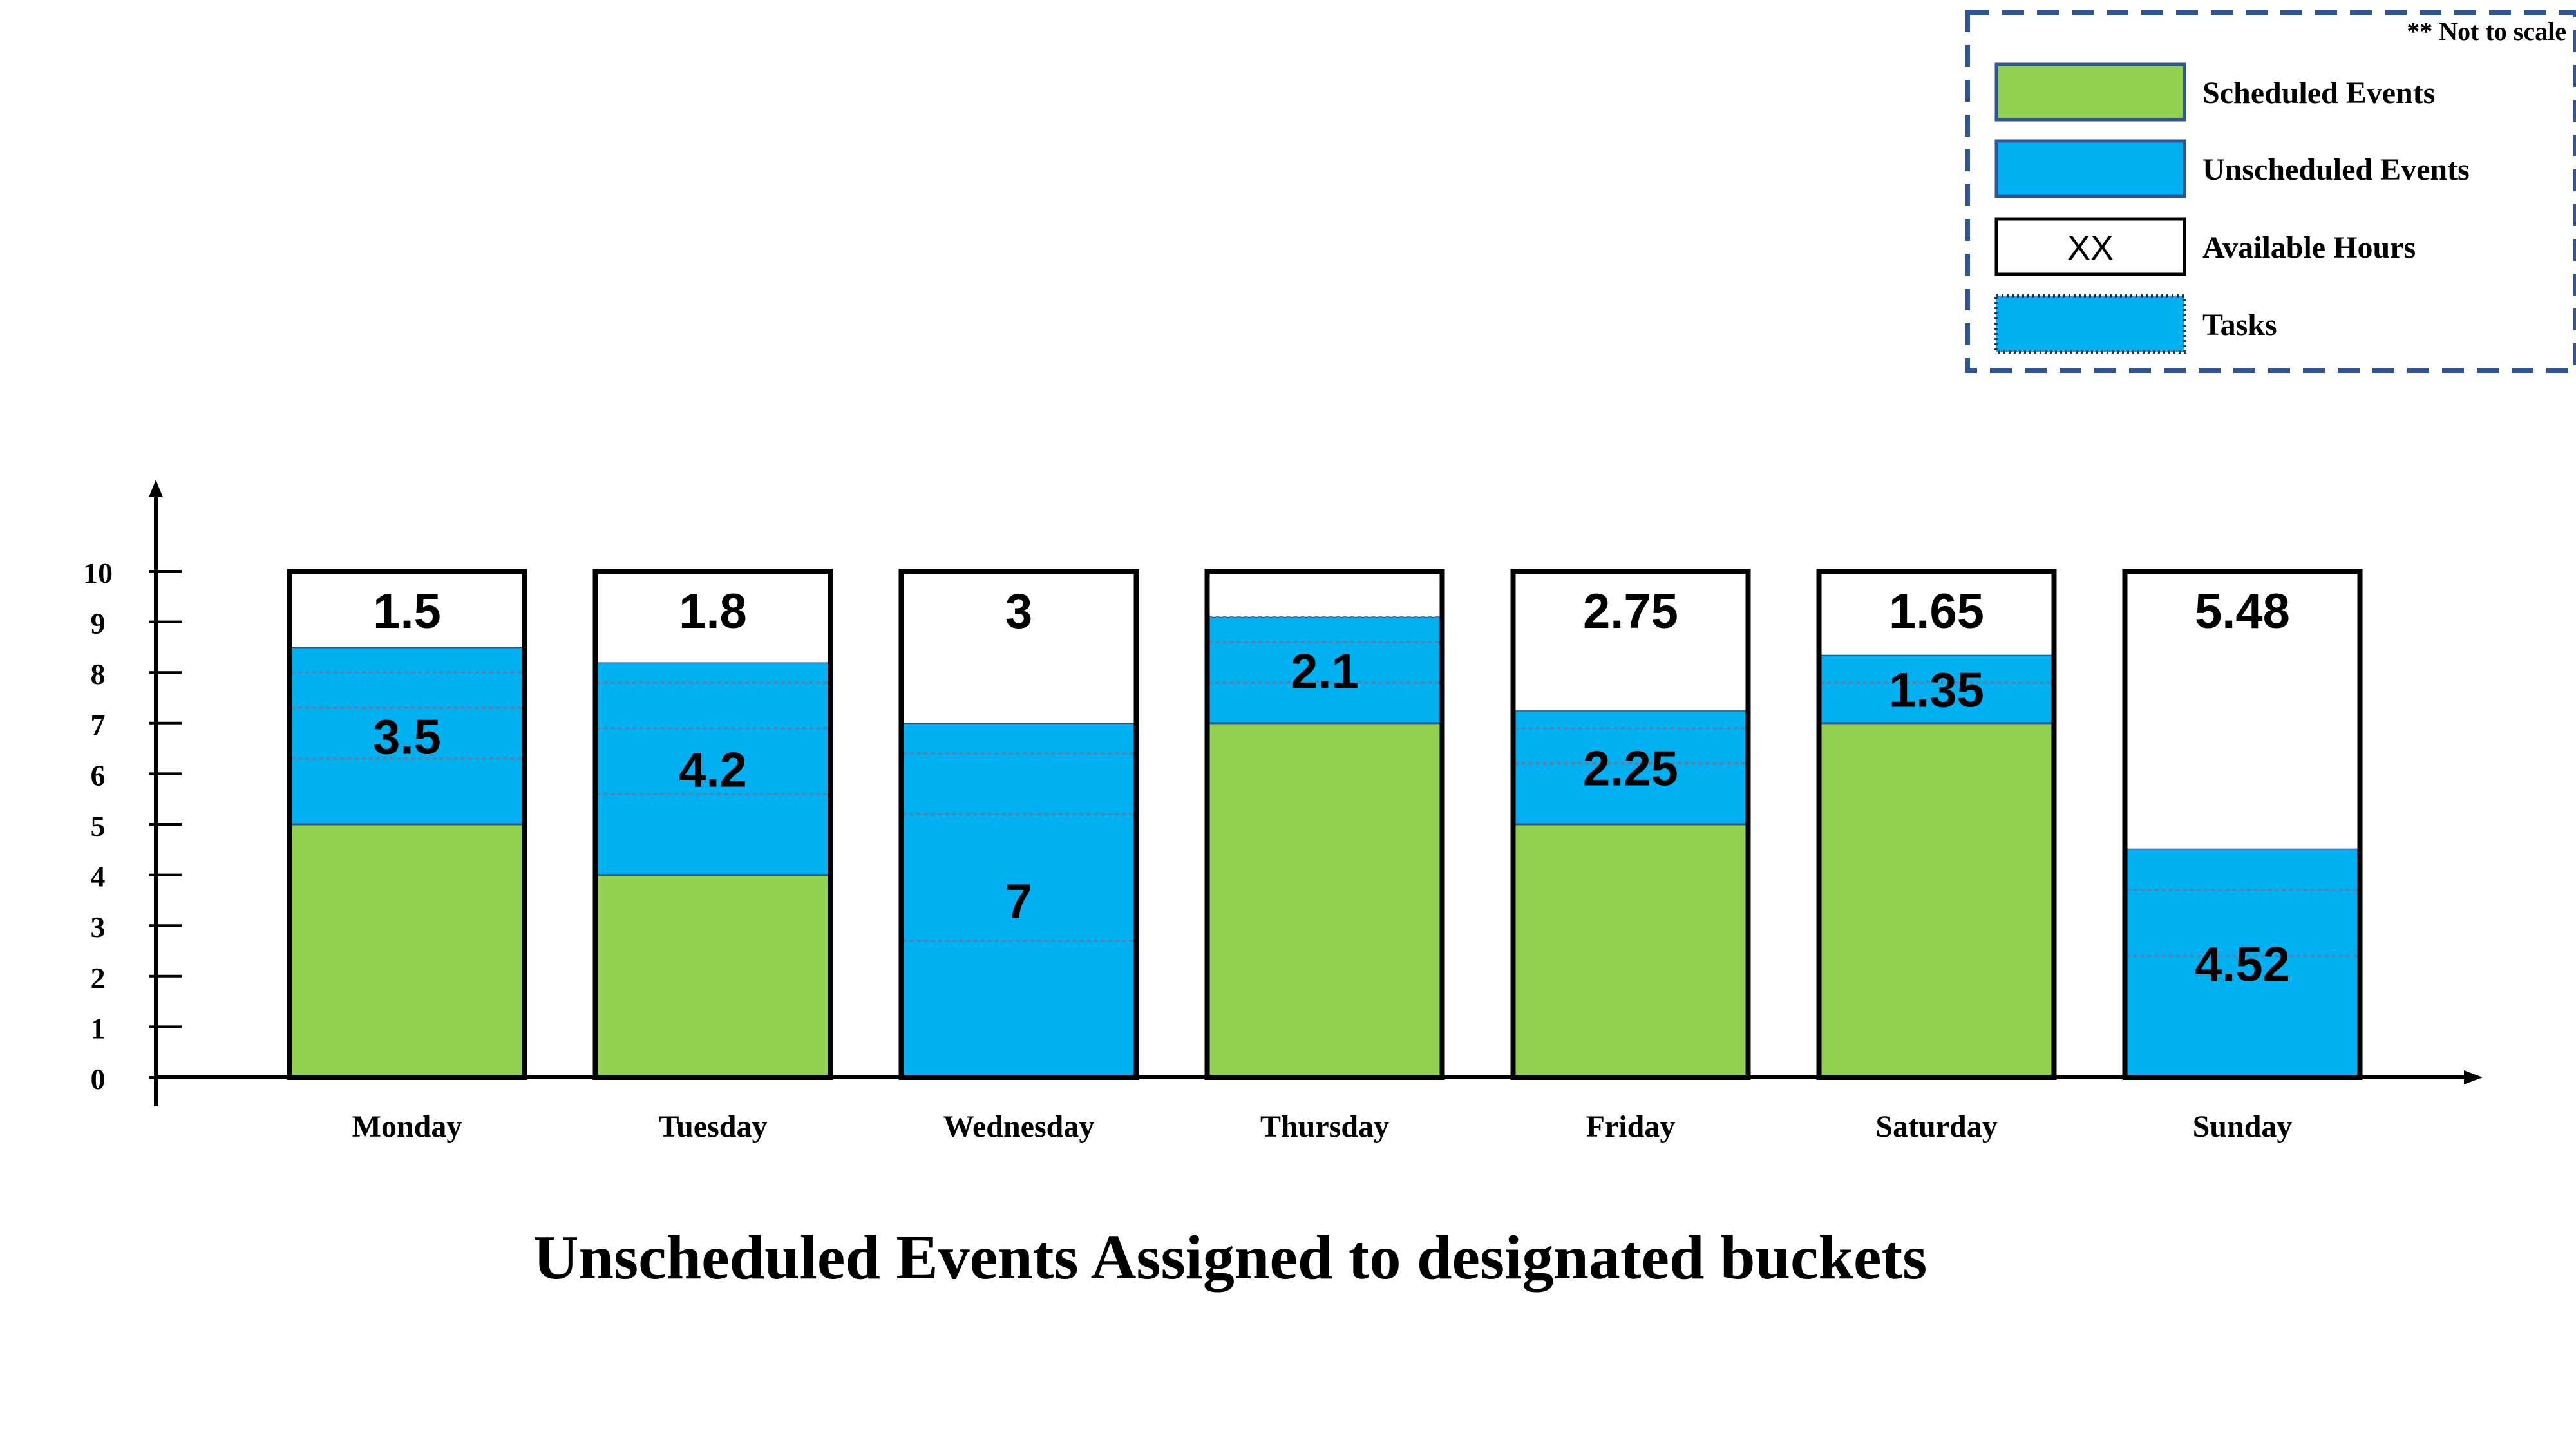 Image resolution: width=2576 pixels, height=1449 pixels. What do you see at coordinates (99, 977) in the screenshot?
I see `y-tick-label: 2` at bounding box center [99, 977].